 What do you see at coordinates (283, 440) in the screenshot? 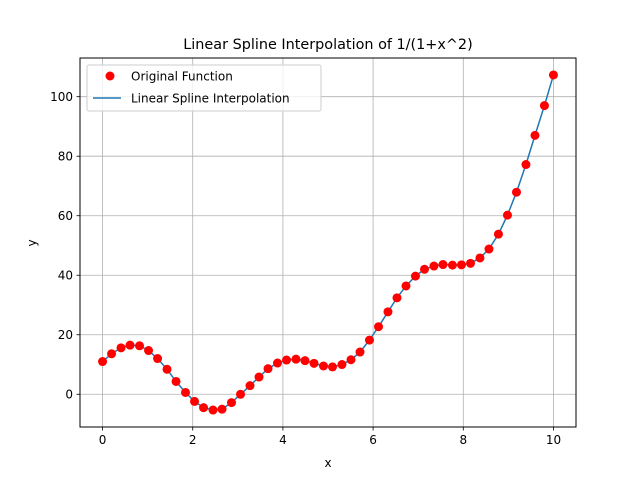
I see `x-tick-label: 4` at bounding box center [283, 440].